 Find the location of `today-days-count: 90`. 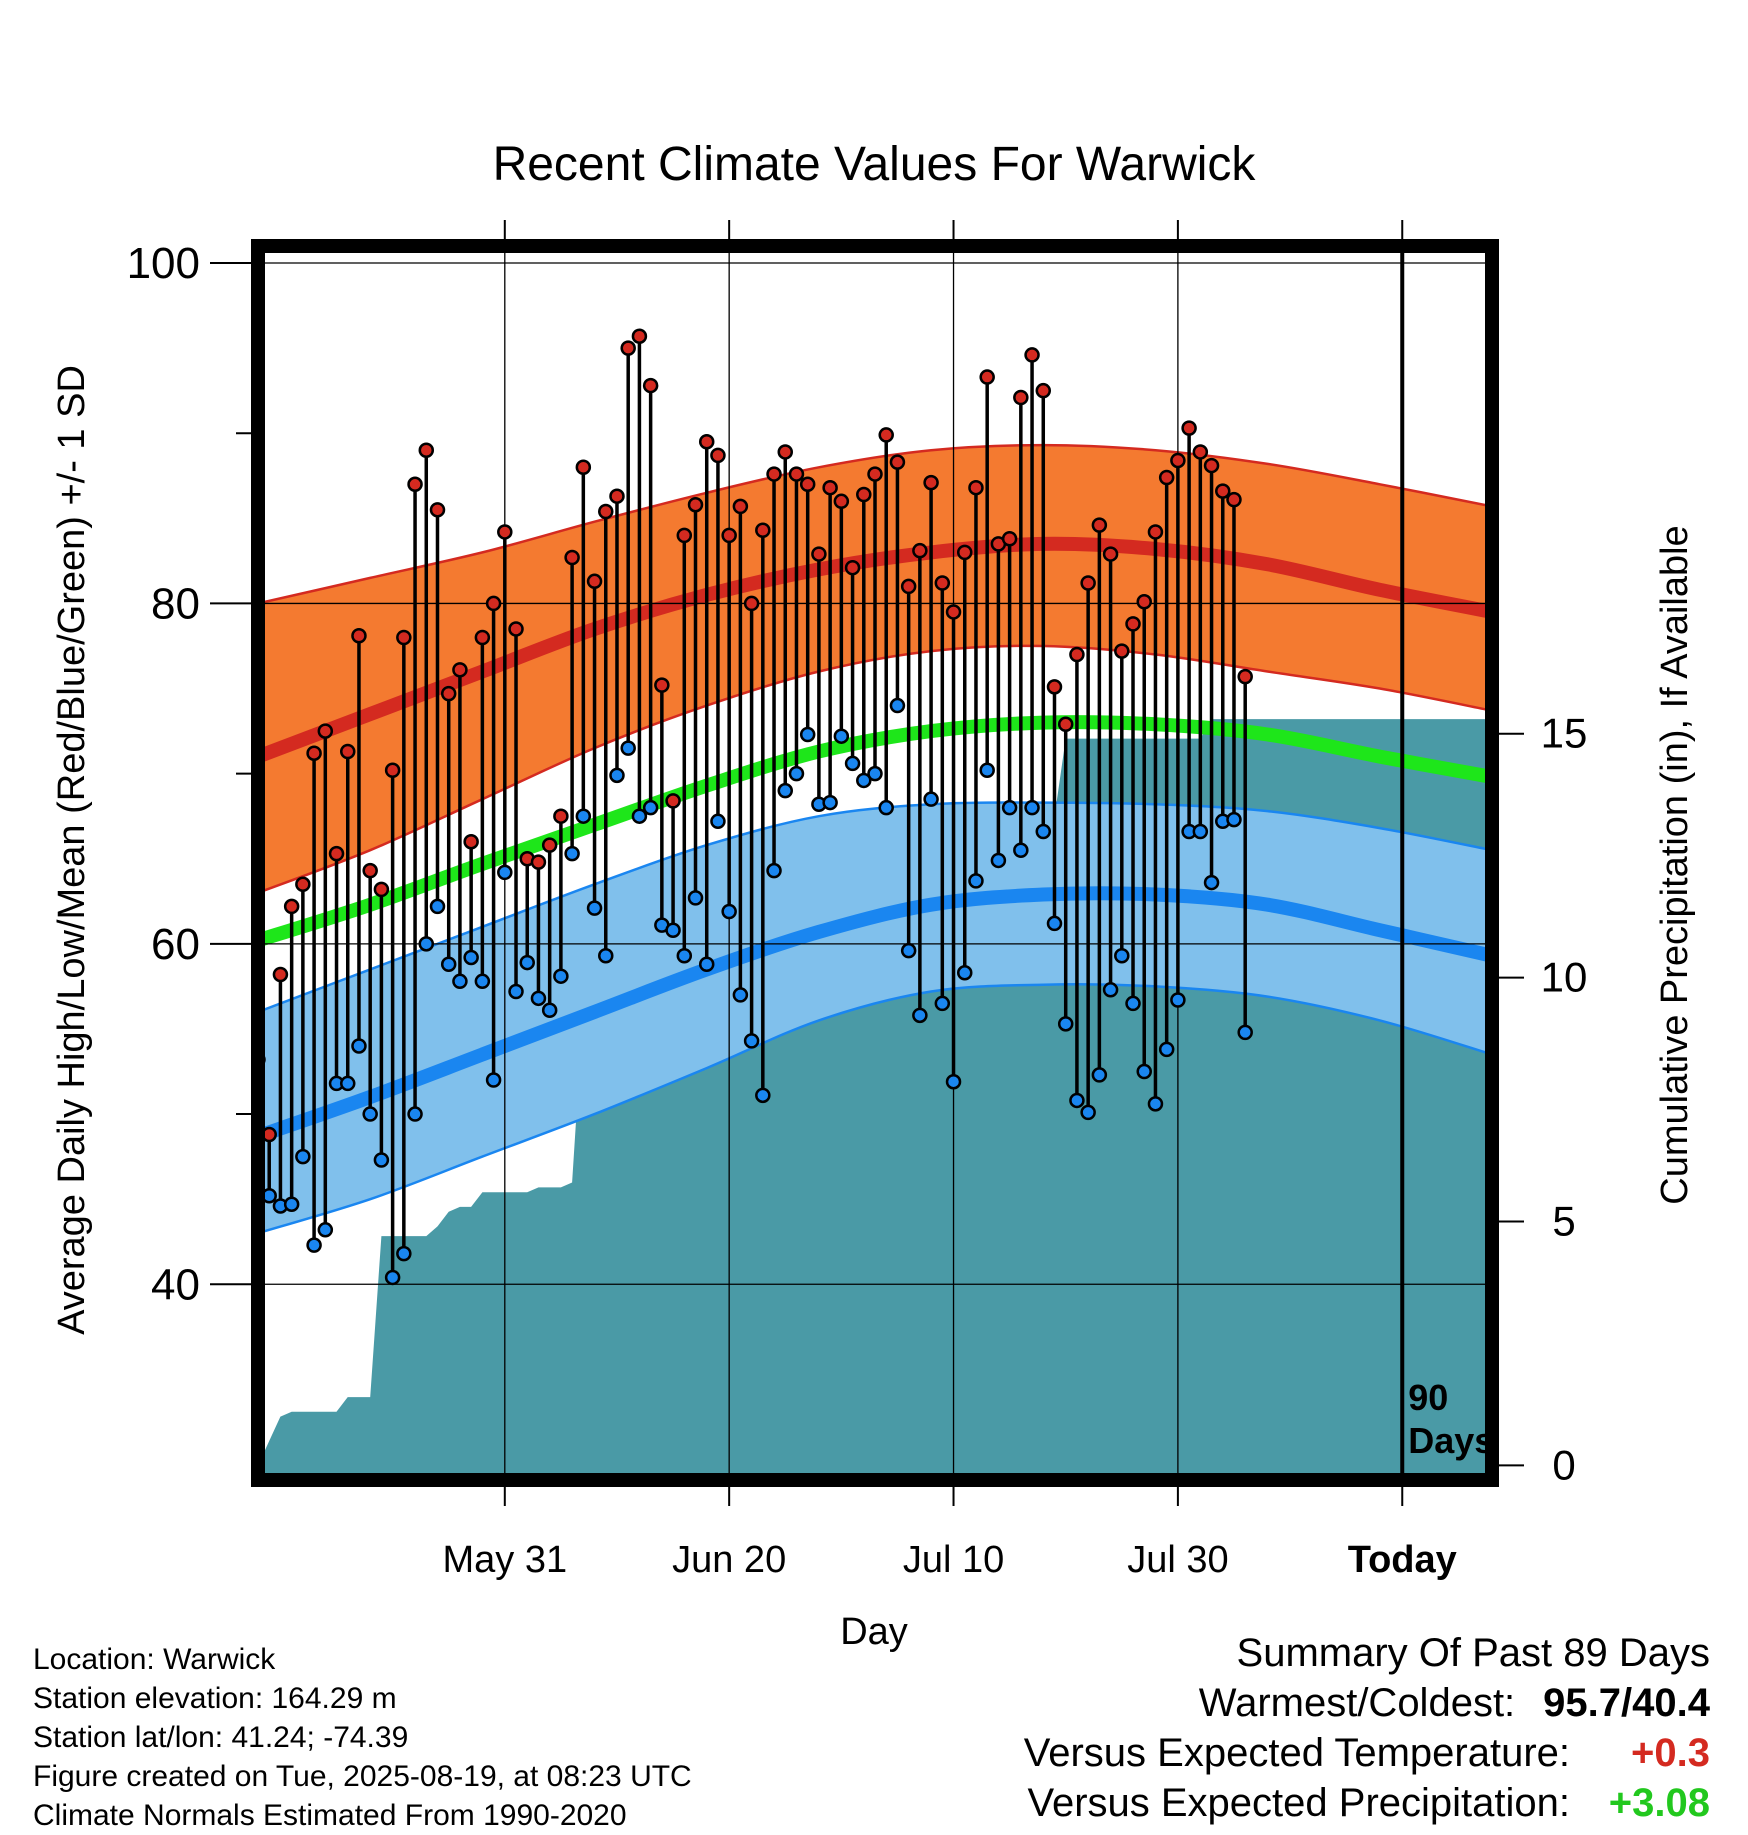

today-days-count: 90 is located at coordinates (1428, 1397).